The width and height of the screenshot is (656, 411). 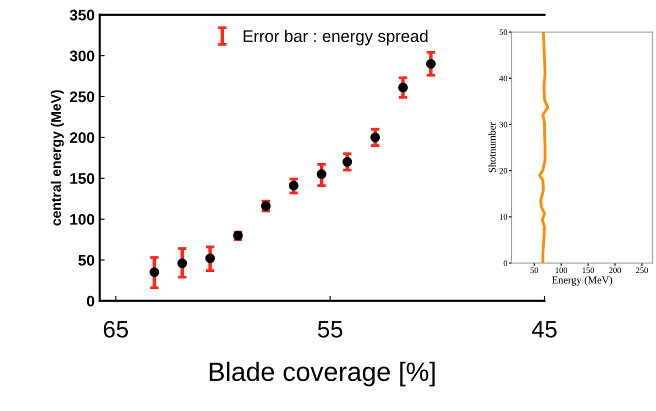 What do you see at coordinates (82, 178) in the screenshot?
I see `y-tick-label: 150` at bounding box center [82, 178].